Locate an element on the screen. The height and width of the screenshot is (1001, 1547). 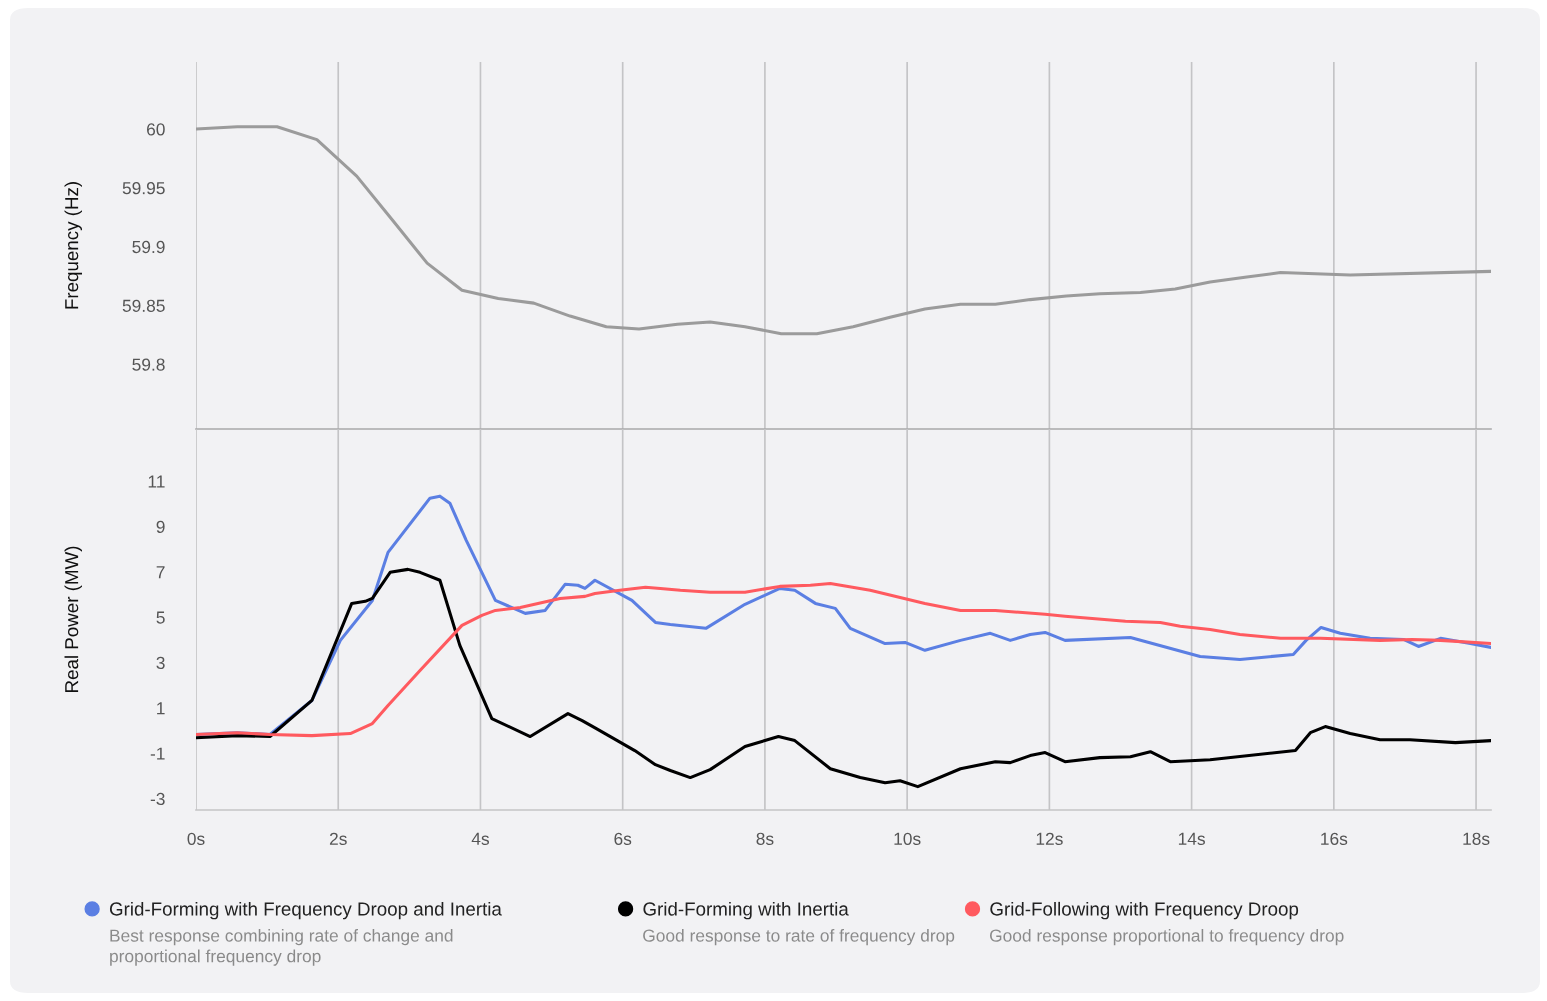
x-tick-label: 18s is located at coordinates (1476, 838).